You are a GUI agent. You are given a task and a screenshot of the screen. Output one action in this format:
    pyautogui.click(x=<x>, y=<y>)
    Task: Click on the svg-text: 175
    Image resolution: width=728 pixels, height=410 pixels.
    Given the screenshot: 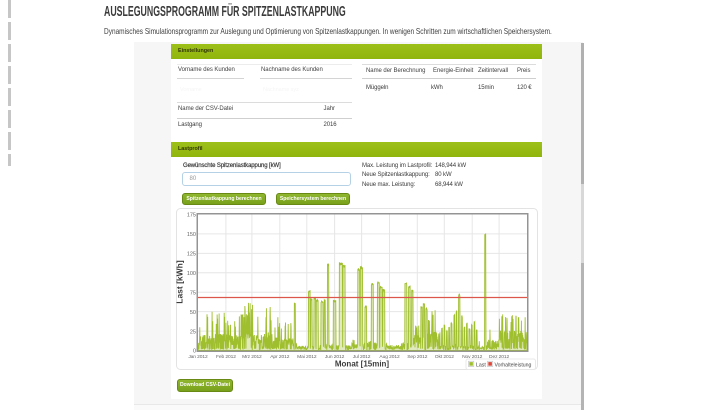 What is the action you would take?
    pyautogui.click(x=191, y=216)
    